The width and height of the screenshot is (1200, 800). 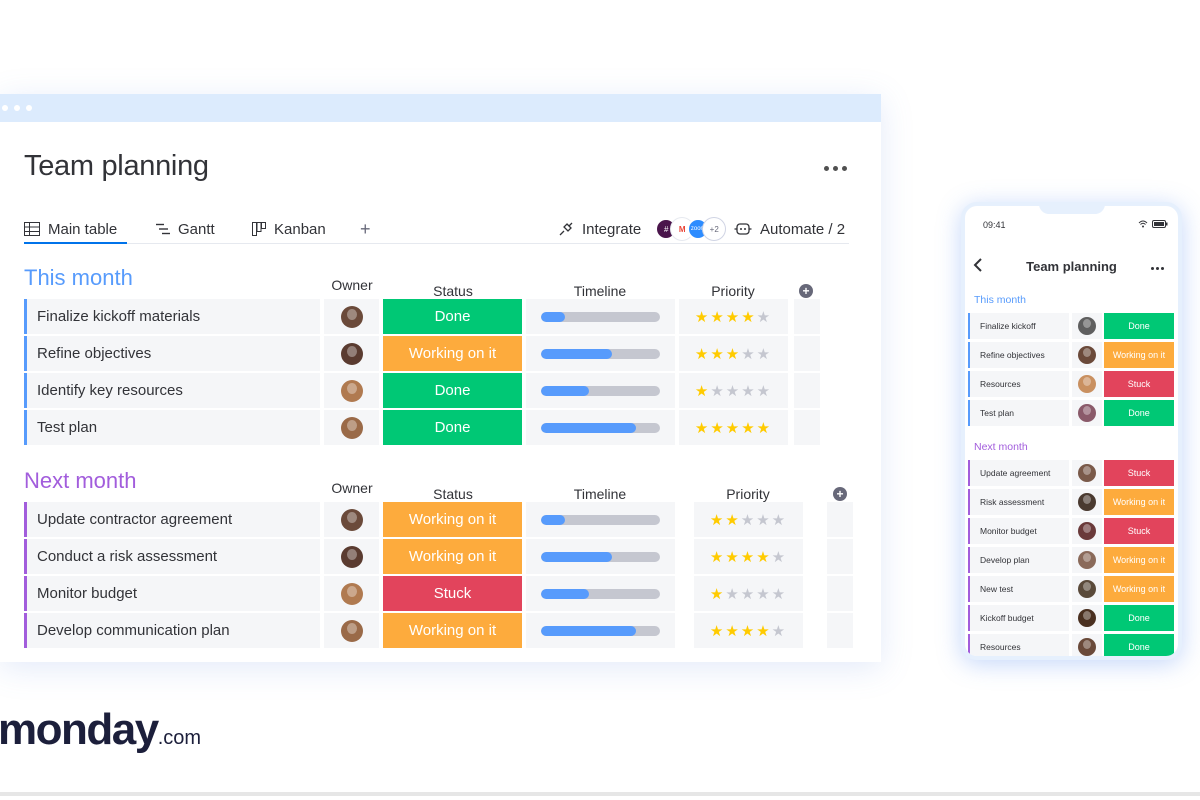 I want to click on task-name: Monitor budget, so click(x=172, y=593).